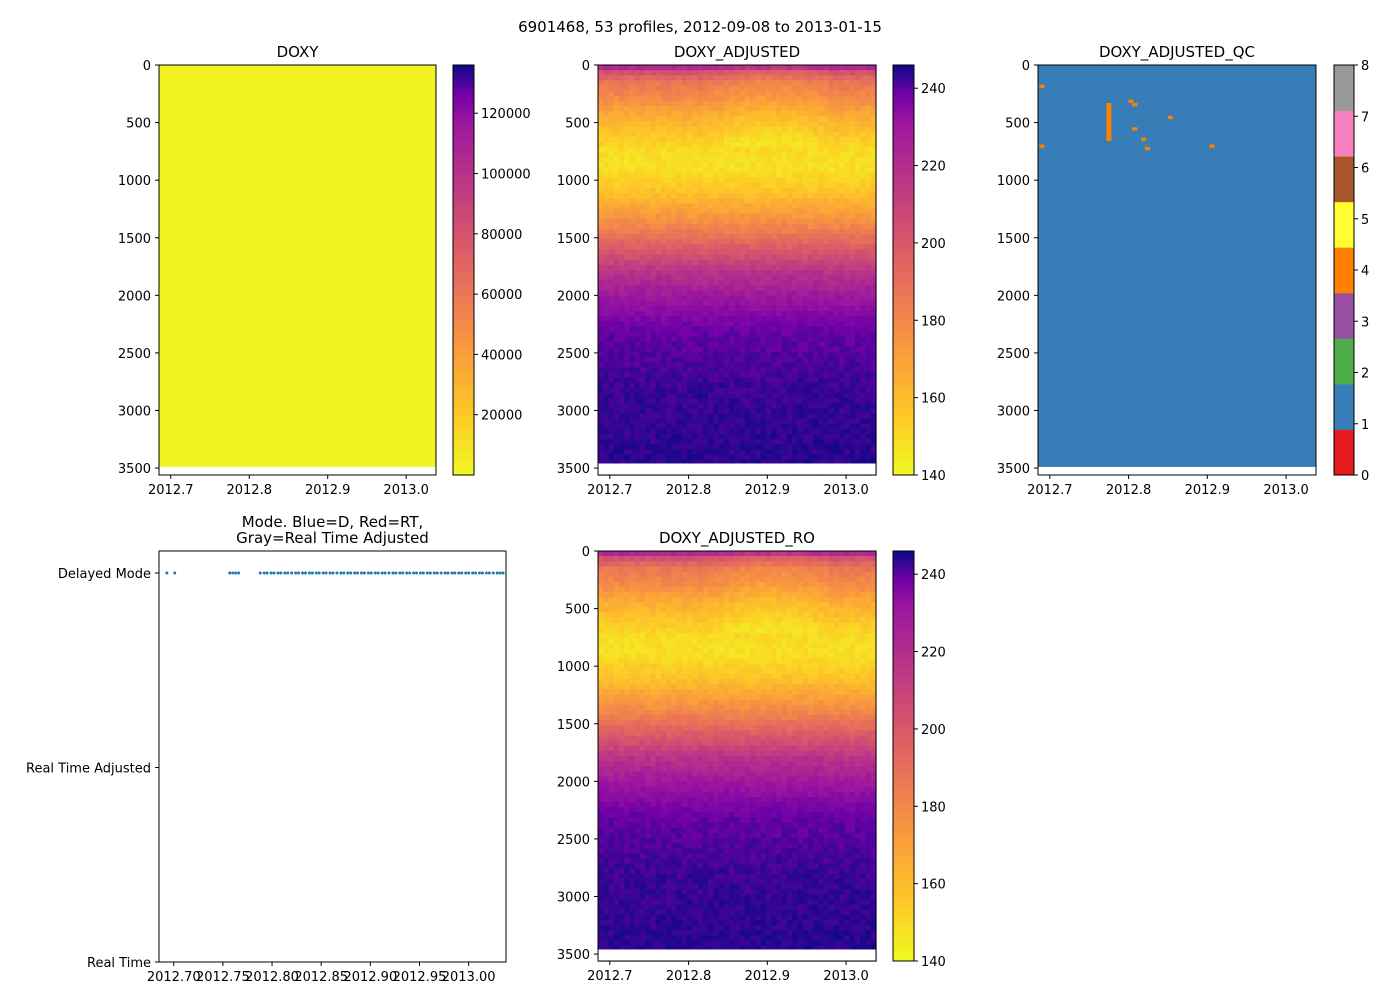 The width and height of the screenshot is (1400, 1000). I want to click on doxy-adjusted-ytick-label: 2500, so click(573, 354).